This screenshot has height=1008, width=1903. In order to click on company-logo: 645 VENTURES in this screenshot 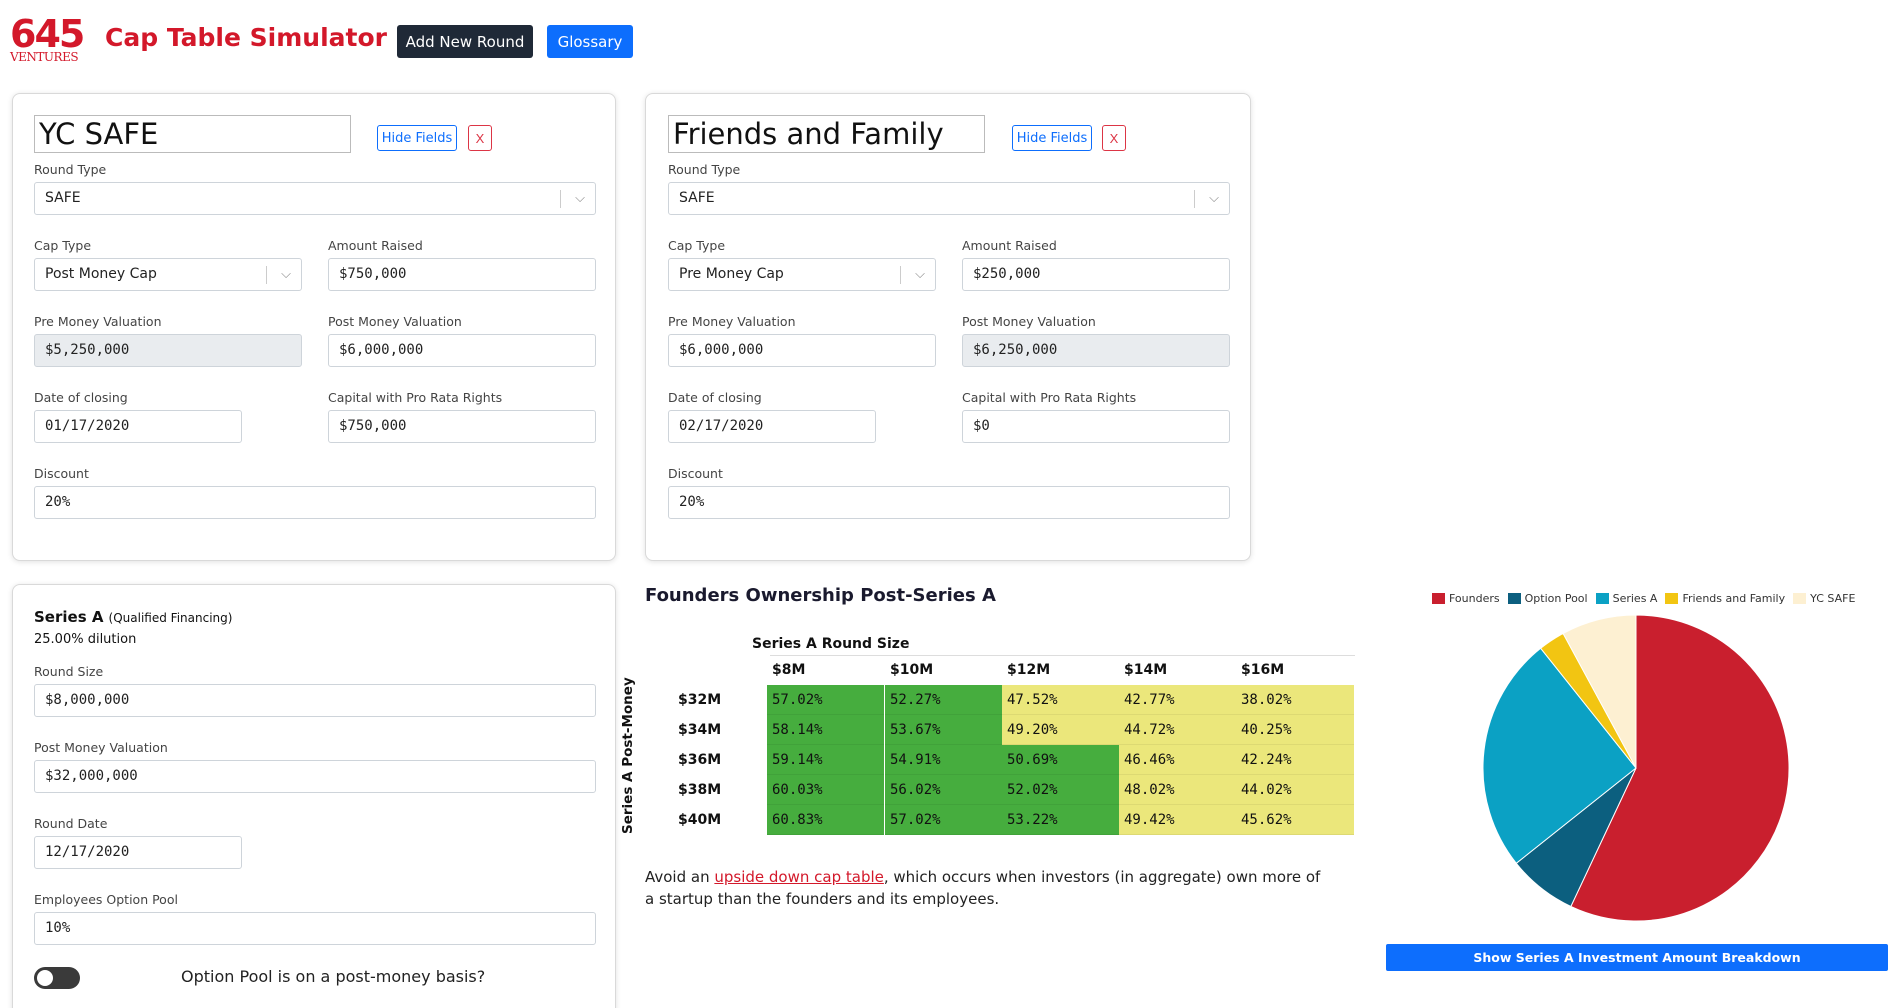, I will do `click(48, 40)`.